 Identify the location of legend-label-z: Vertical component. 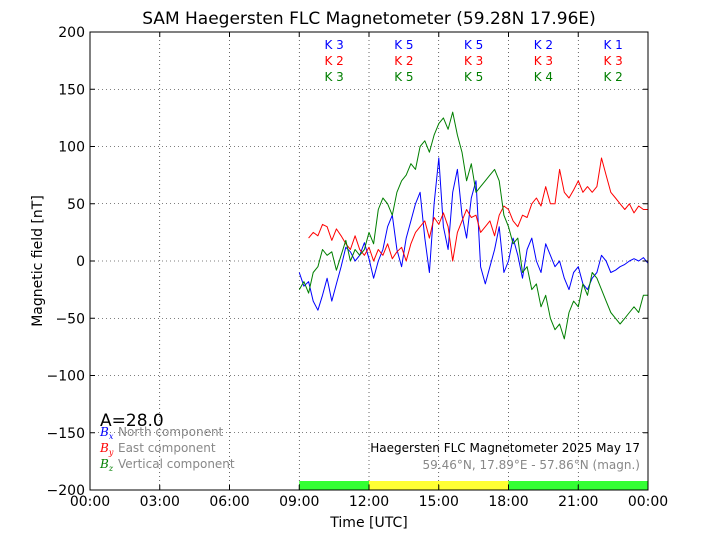
(176, 464).